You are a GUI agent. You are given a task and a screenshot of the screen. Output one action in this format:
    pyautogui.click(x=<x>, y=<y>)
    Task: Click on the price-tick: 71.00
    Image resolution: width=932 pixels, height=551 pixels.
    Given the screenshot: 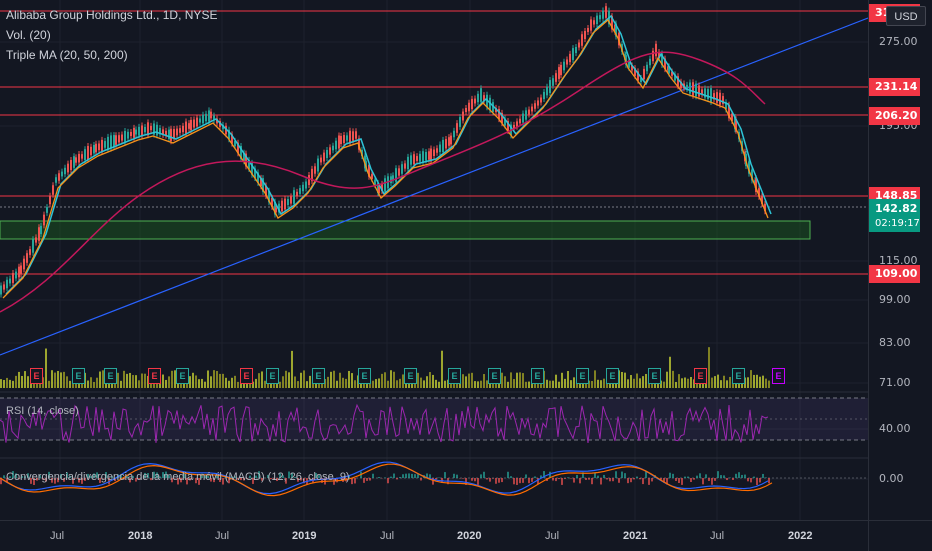 What is the action you would take?
    pyautogui.click(x=895, y=382)
    